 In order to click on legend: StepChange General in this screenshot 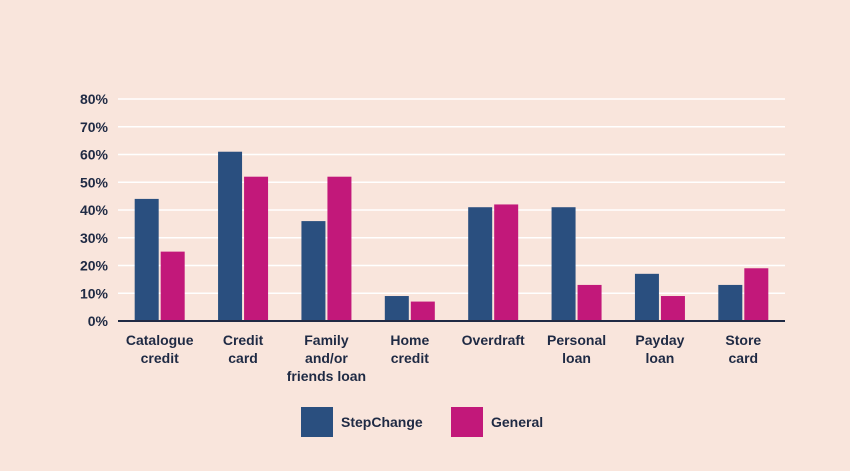, I will do `click(422, 422)`.